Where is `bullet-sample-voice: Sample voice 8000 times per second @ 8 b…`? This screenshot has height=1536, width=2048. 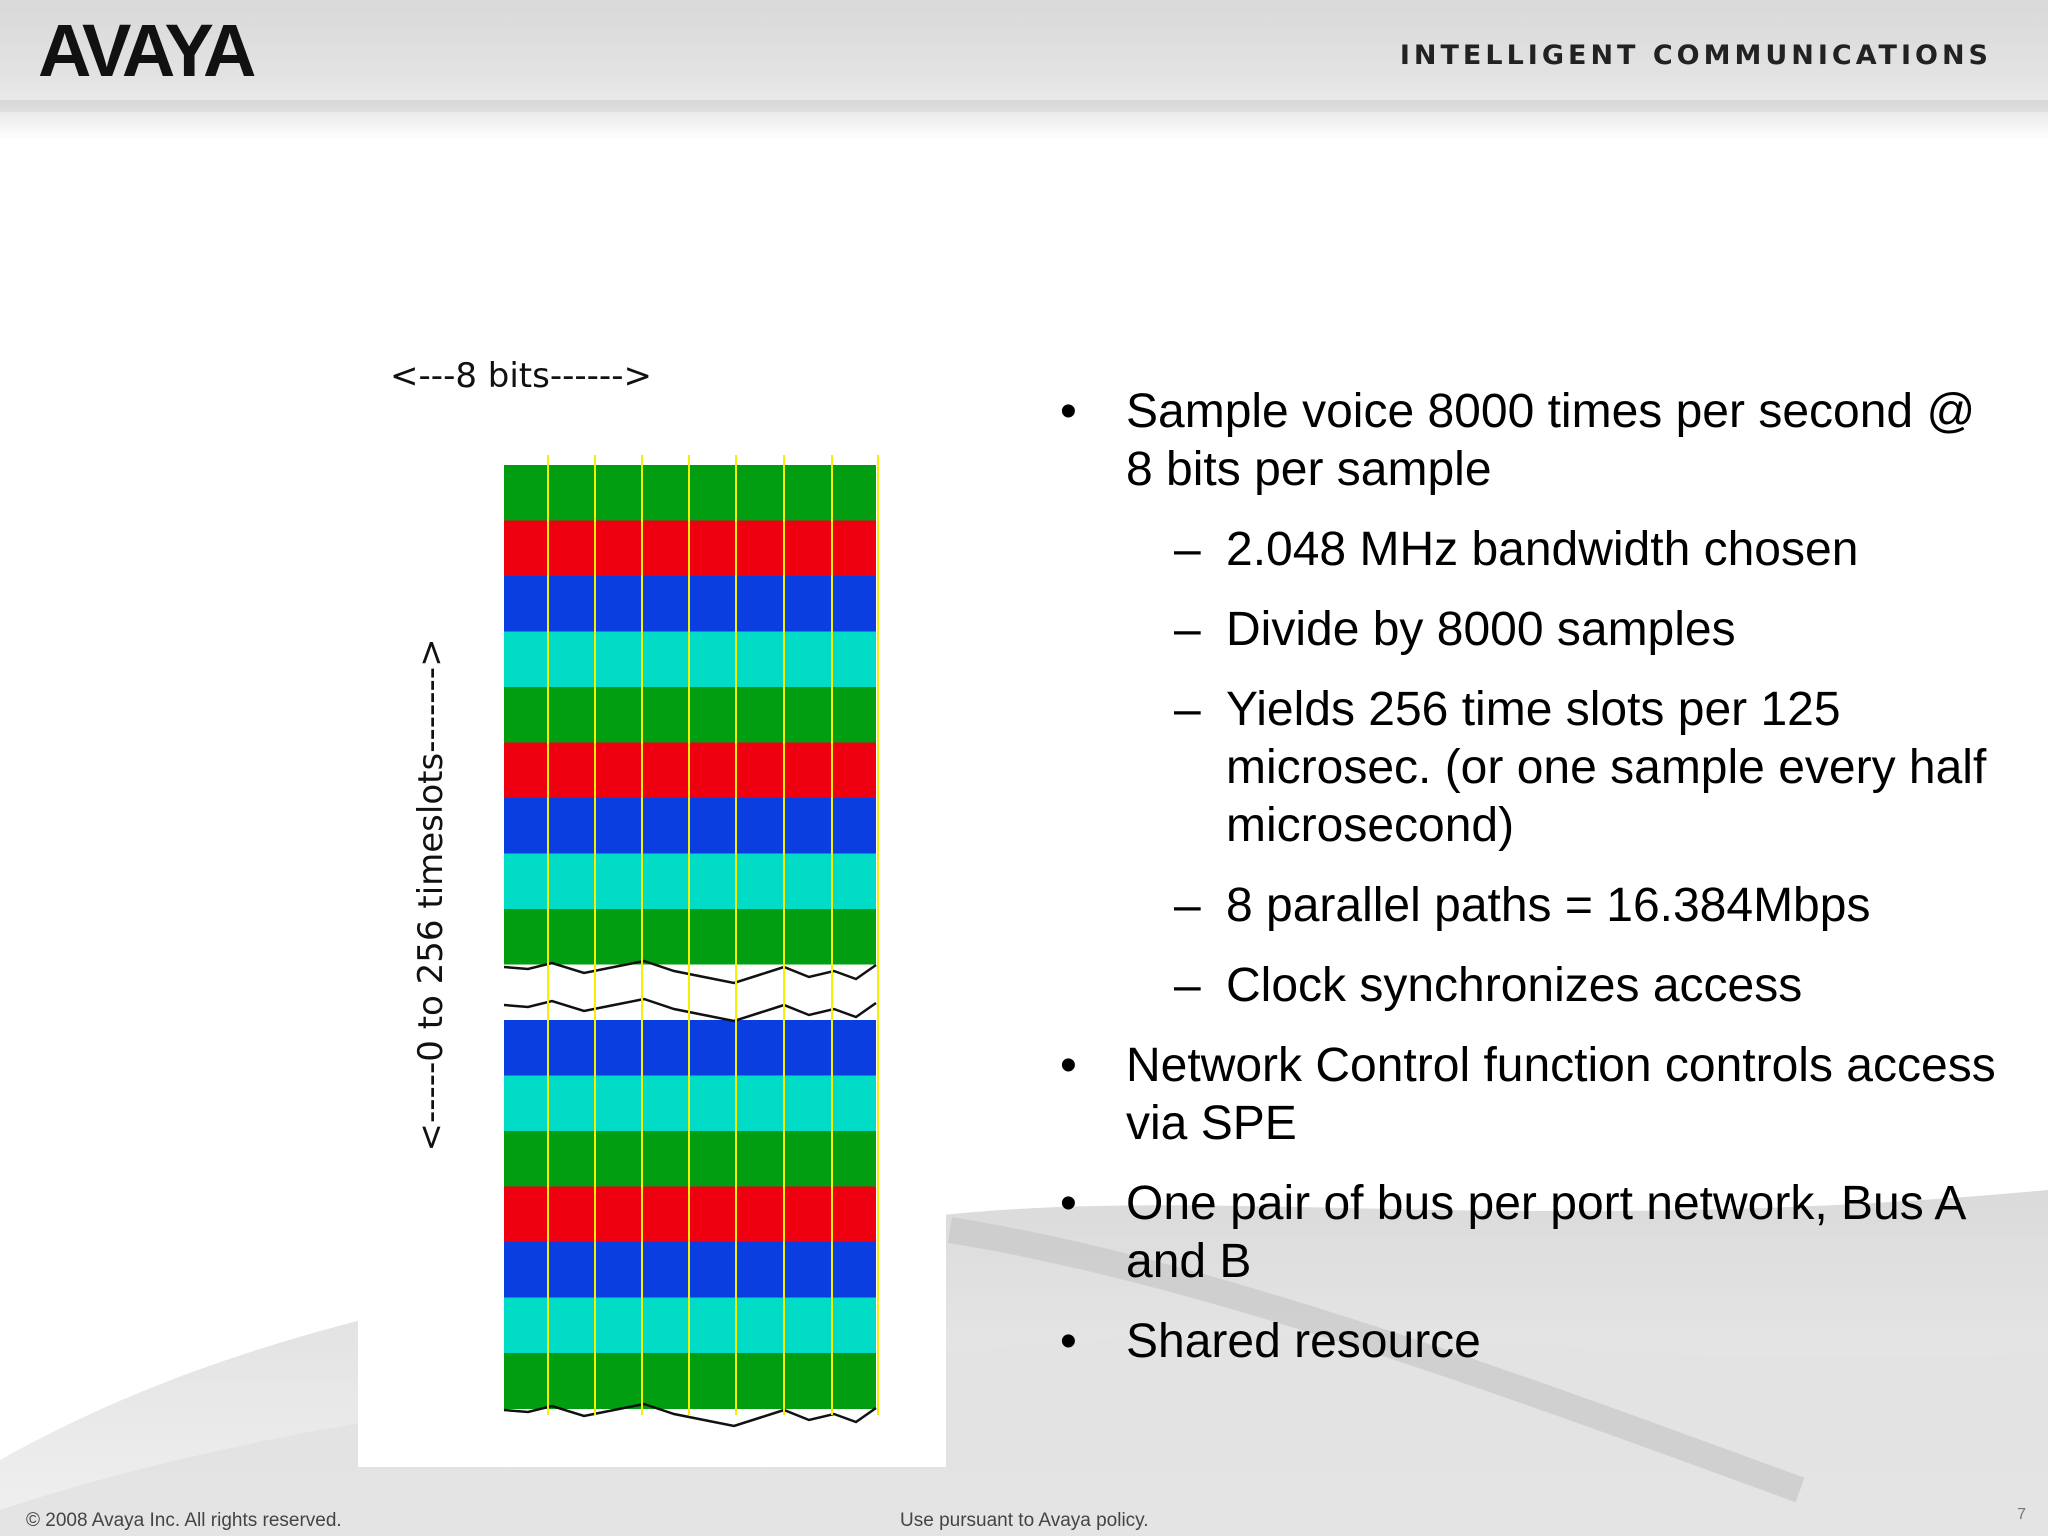
bullet-sample-voice: Sample voice 8000 times per second @ 8 b… is located at coordinates (1530, 441).